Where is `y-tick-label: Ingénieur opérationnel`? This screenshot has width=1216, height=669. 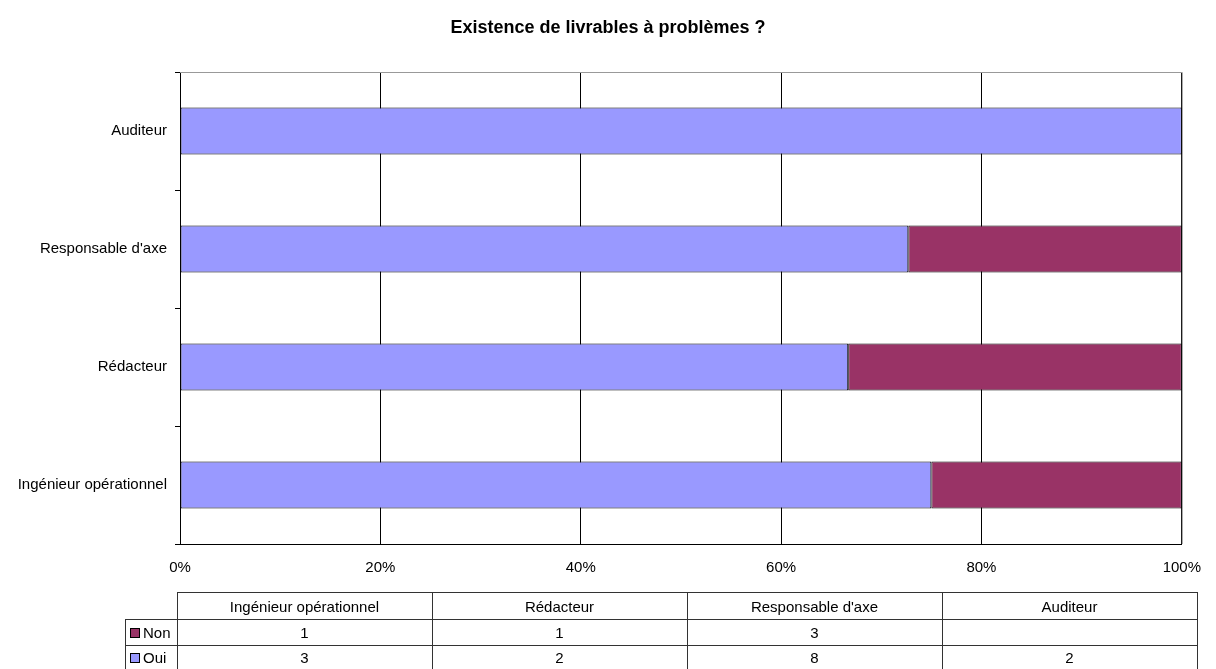
y-tick-label: Ingénieur opérationnel is located at coordinates (92, 484).